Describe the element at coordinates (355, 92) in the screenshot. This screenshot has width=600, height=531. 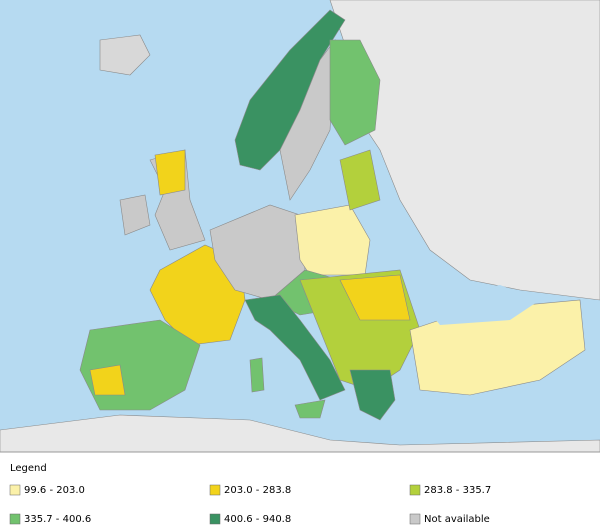
I see `finland` at that location.